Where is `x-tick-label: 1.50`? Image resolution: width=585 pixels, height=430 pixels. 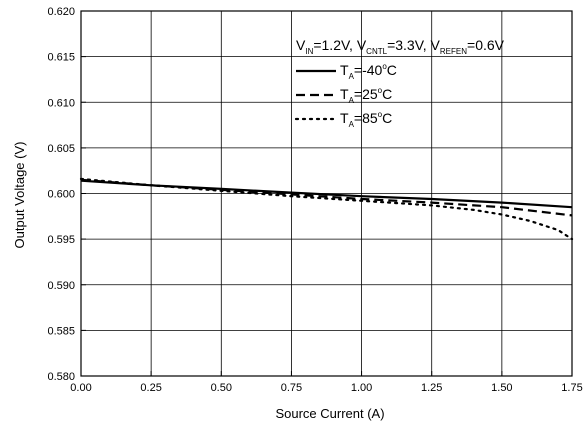
x-tick-label: 1.50 is located at coordinates (501, 388).